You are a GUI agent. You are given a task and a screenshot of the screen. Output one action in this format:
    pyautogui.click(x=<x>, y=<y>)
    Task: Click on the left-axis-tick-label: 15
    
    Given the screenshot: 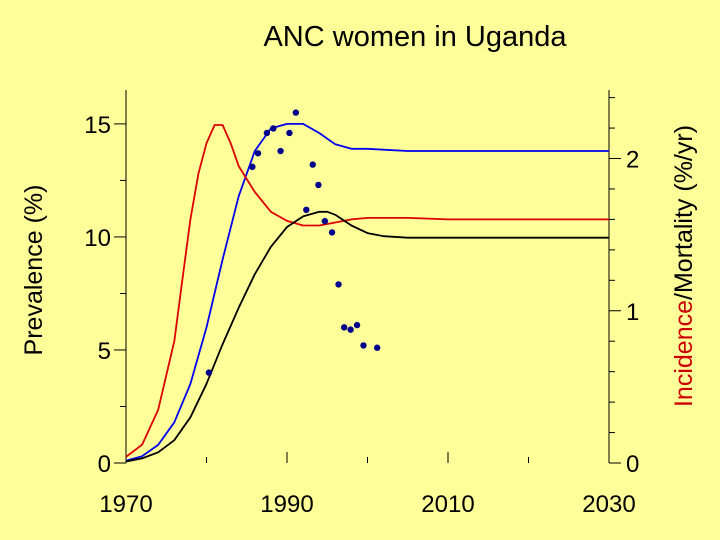 What is the action you would take?
    pyautogui.click(x=97, y=125)
    